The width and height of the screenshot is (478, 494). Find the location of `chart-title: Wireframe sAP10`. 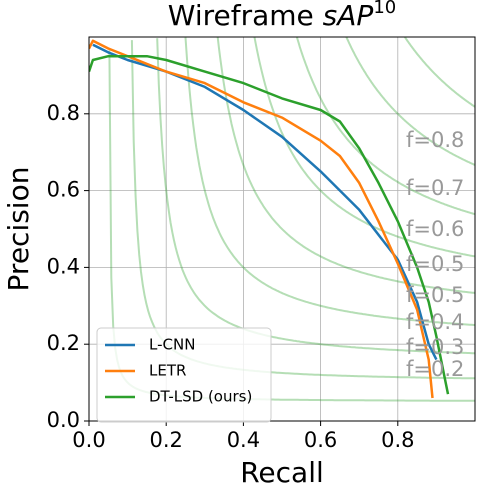

chart-title: Wireframe sAP10 is located at coordinates (282, 16).